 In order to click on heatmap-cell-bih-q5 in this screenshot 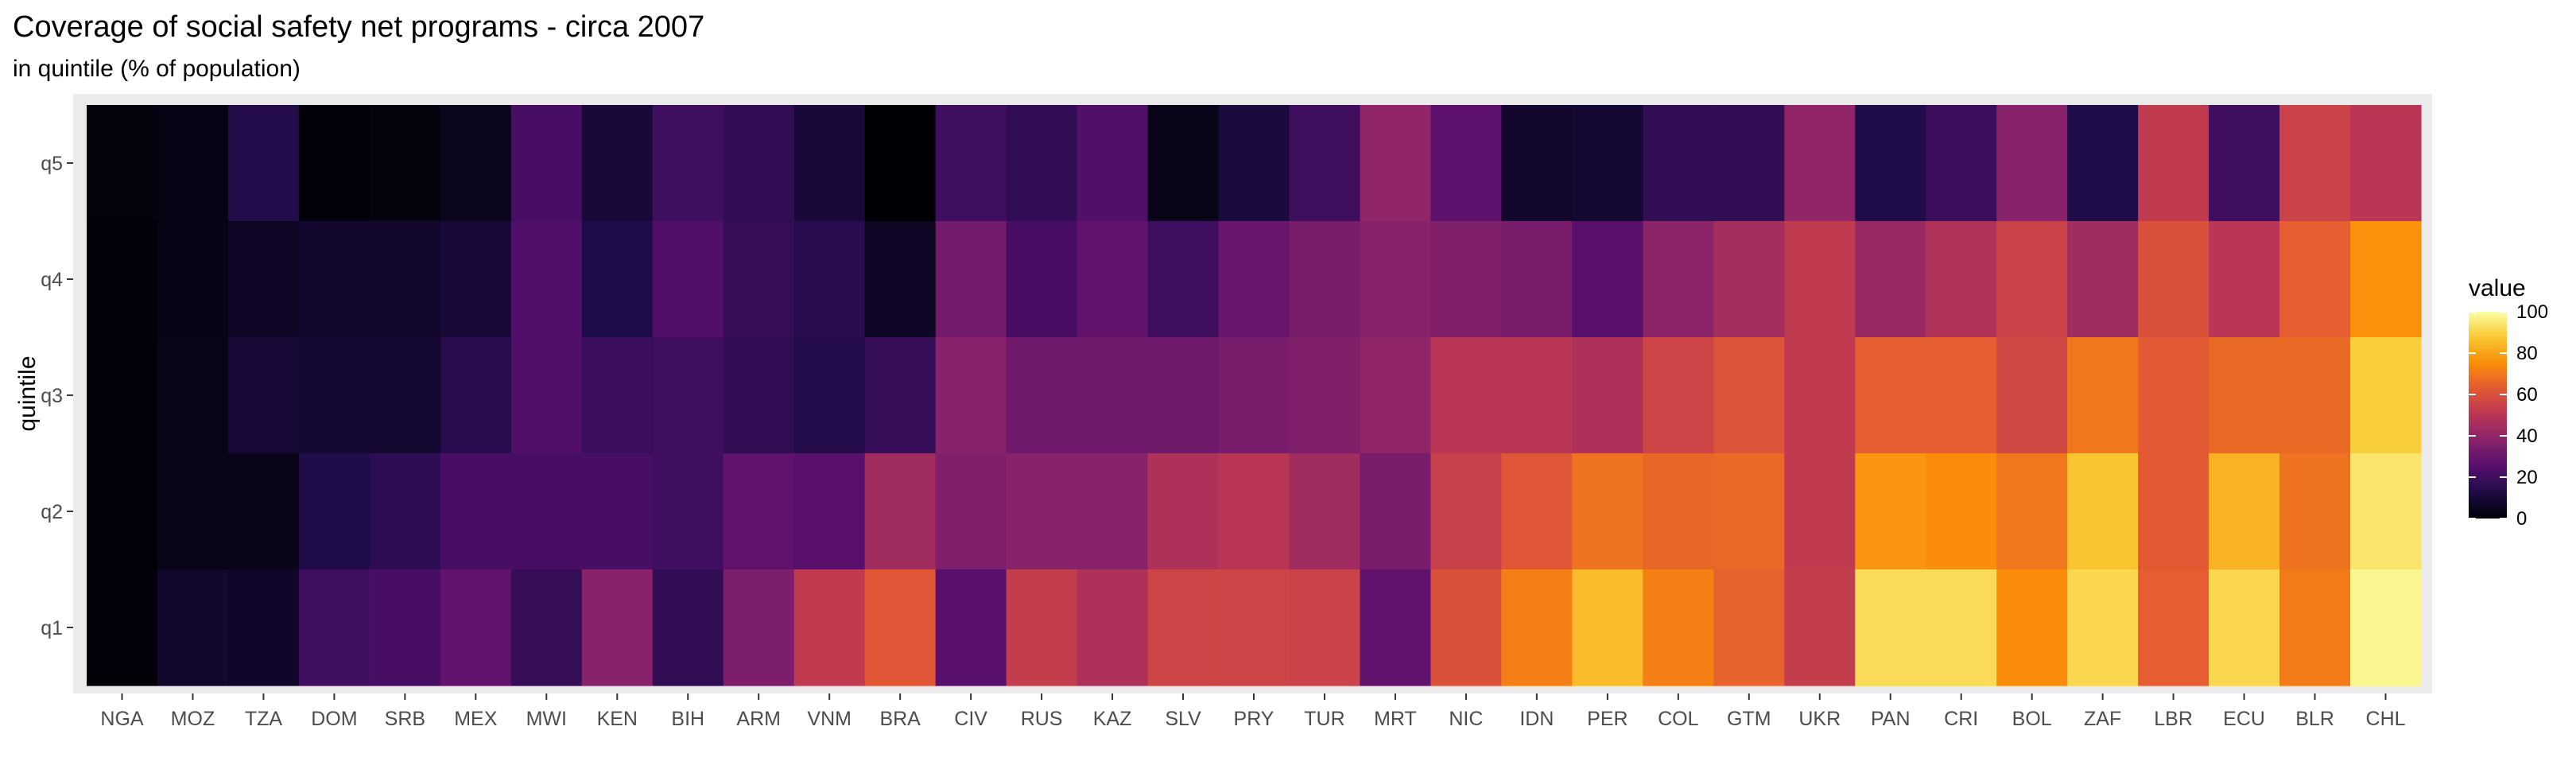, I will do `click(688, 163)`.